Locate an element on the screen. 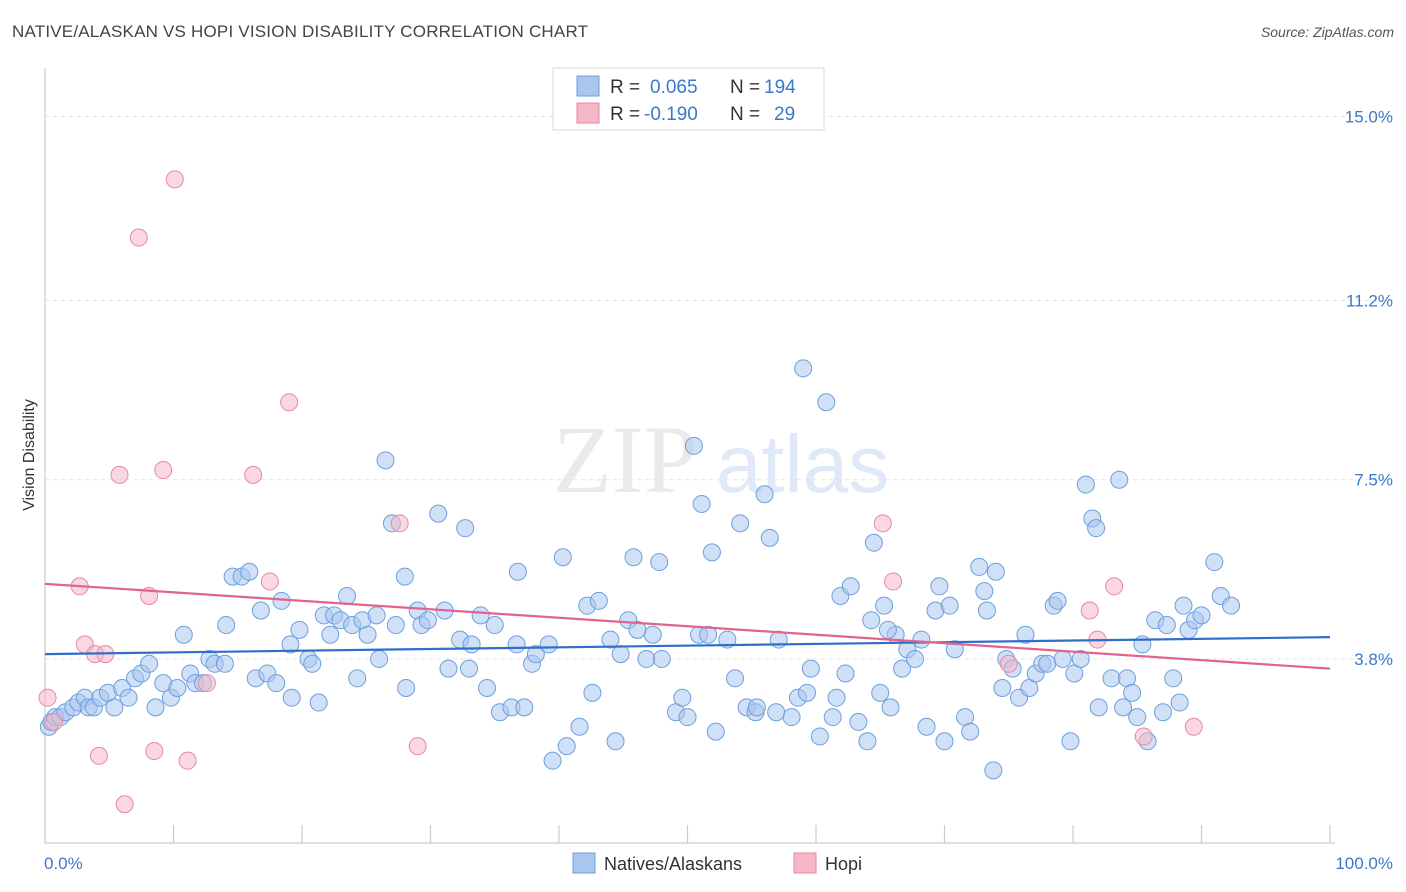 The width and height of the screenshot is (1406, 892). series-legend: Natives/Alaskans Hopi is located at coordinates (717, 863).